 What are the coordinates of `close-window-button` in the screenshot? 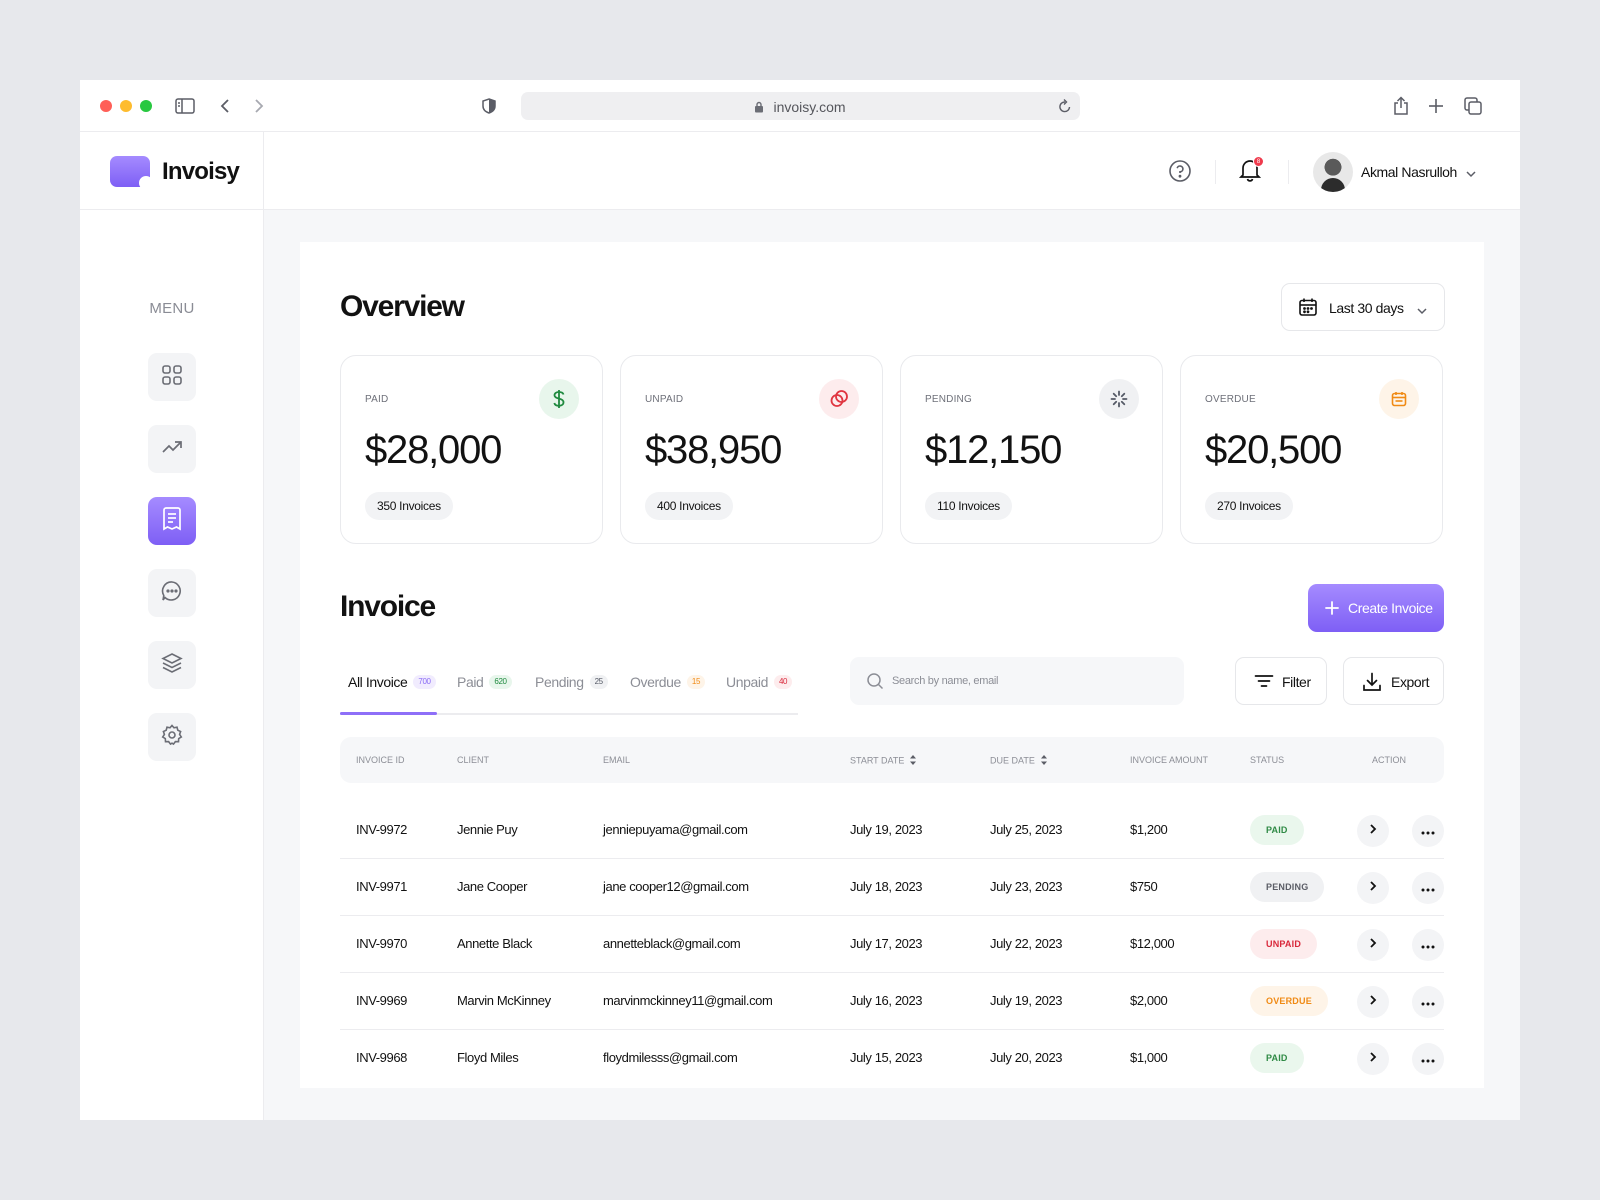 It's located at (106, 106).